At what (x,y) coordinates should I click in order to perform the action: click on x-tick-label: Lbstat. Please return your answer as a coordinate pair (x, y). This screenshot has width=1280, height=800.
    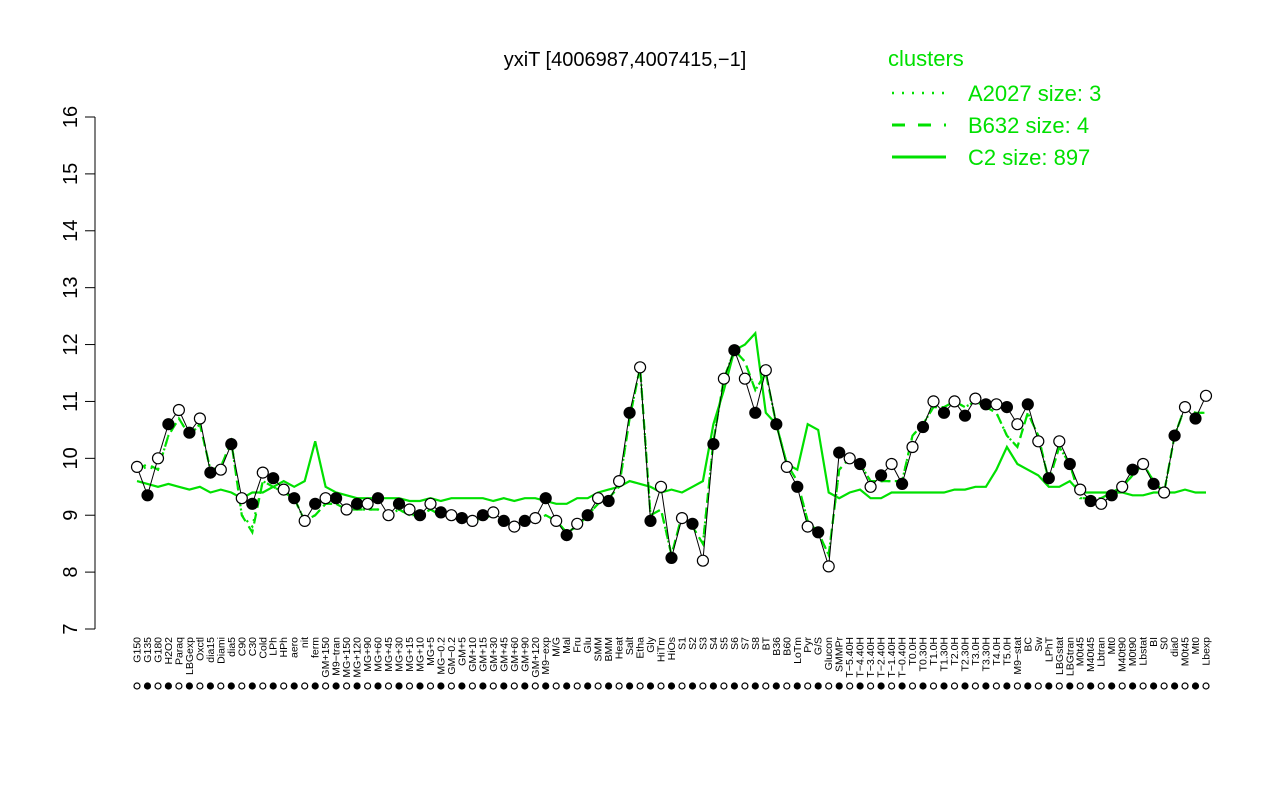
    Looking at the image, I should click on (1144, 651).